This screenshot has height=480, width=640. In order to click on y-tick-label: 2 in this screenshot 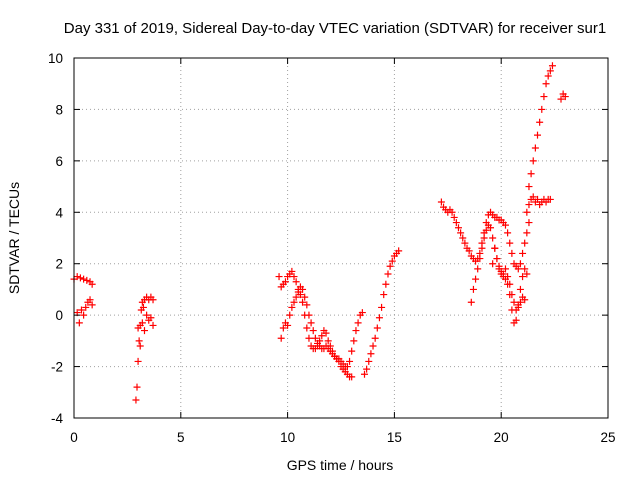, I will do `click(59, 264)`.